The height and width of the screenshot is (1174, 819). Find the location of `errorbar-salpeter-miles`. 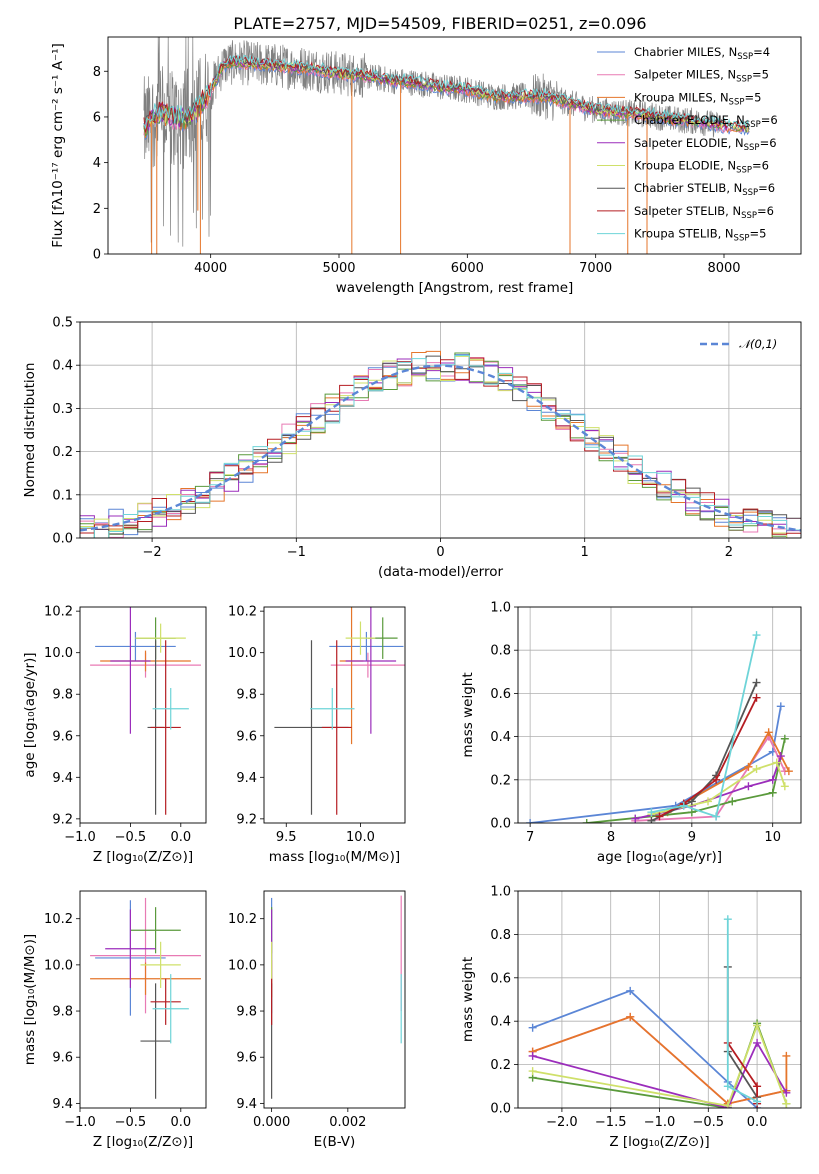

errorbar-salpeter-miles is located at coordinates (367, 665).